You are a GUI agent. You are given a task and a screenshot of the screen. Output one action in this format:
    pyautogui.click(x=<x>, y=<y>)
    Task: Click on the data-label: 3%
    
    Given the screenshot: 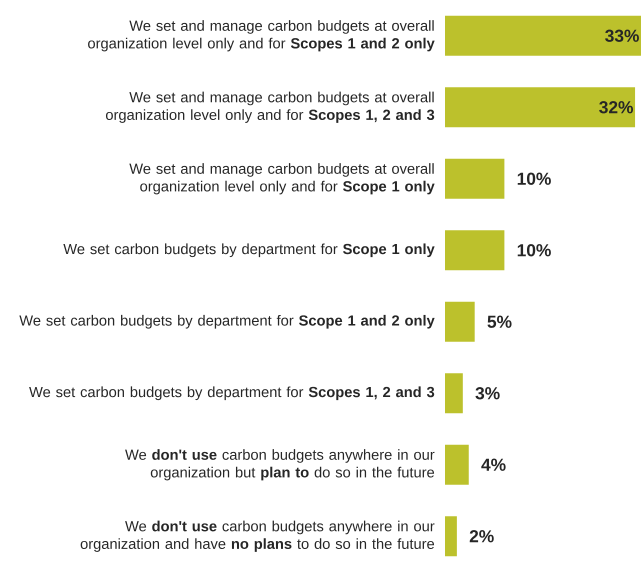 What is the action you would take?
    pyautogui.click(x=487, y=393)
    